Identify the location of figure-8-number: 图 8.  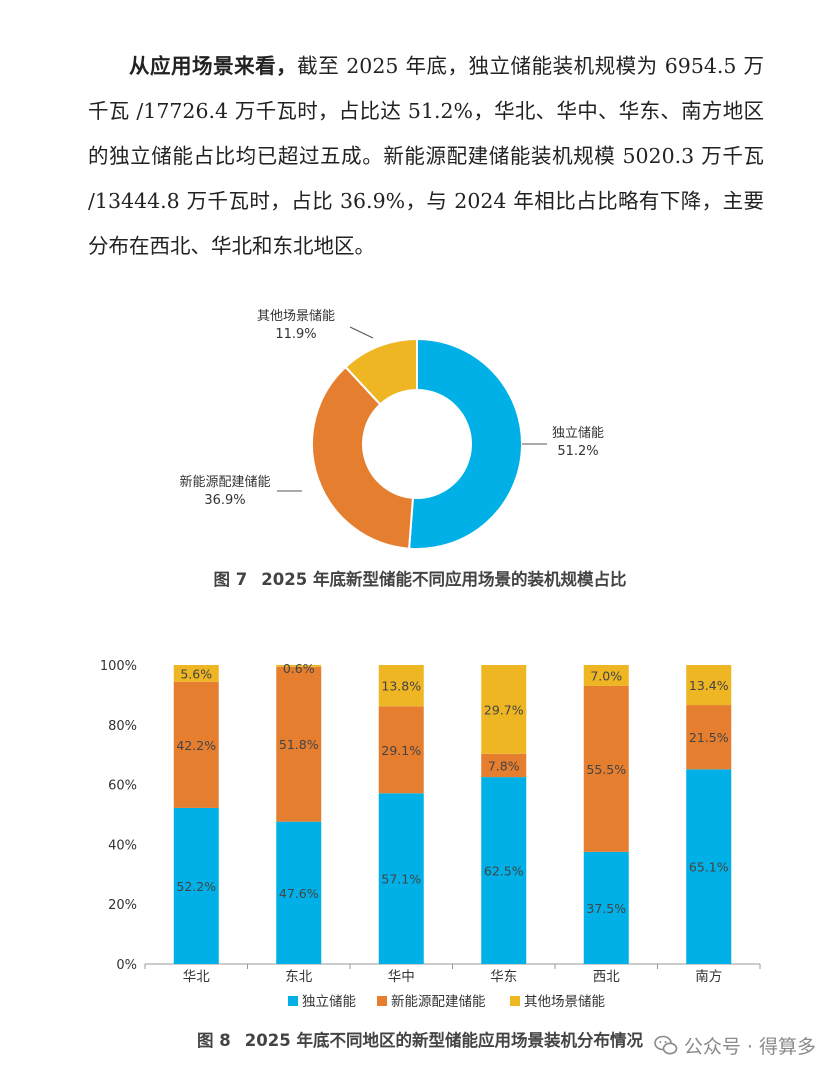
(214, 1040).